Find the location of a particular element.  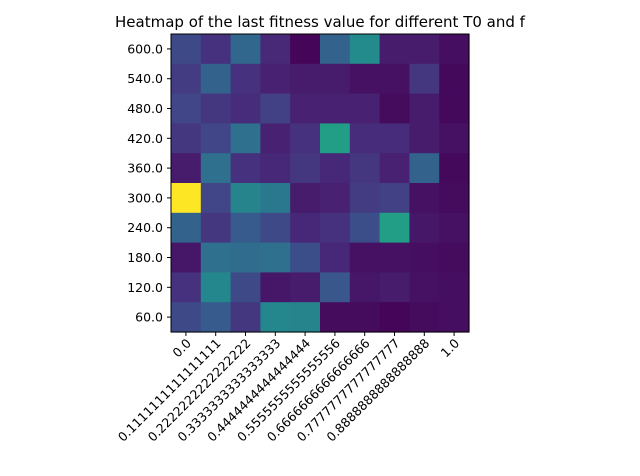

y-tick-label: 600.0 is located at coordinates (145, 48).